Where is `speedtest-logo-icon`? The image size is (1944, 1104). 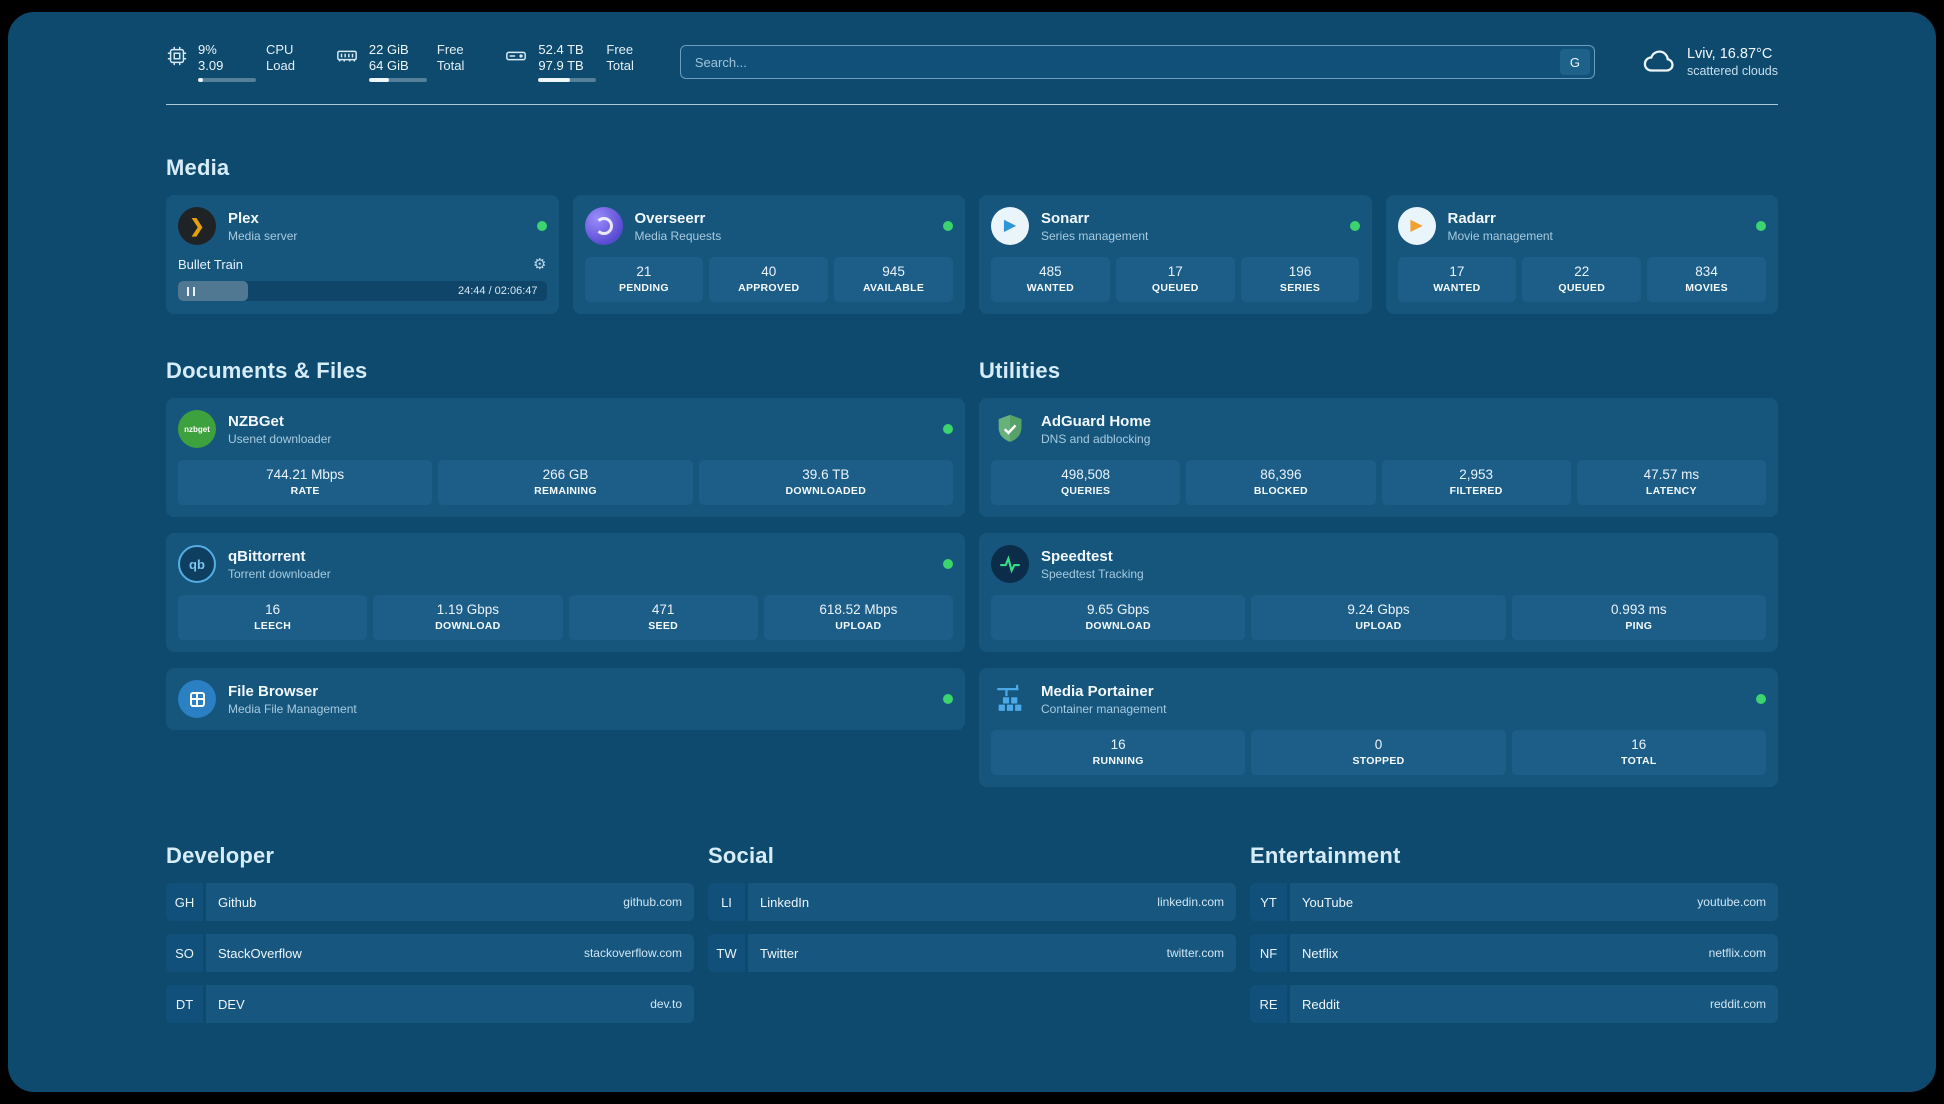
speedtest-logo-icon is located at coordinates (1010, 564).